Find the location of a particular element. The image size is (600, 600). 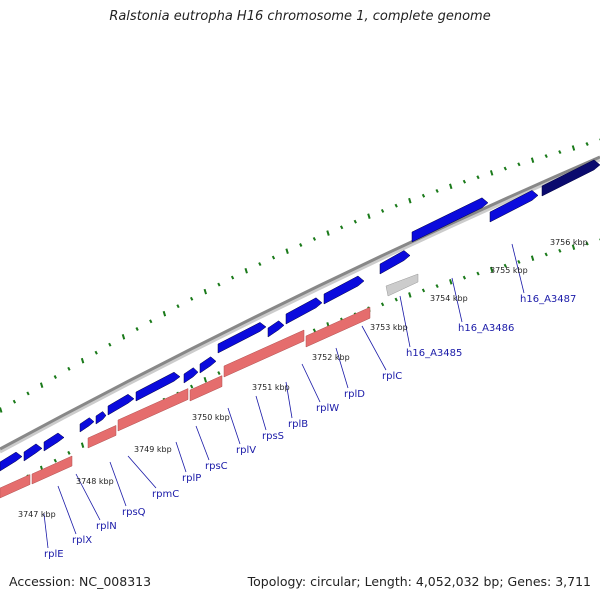

gene-label: rpsS is located at coordinates (273, 436).